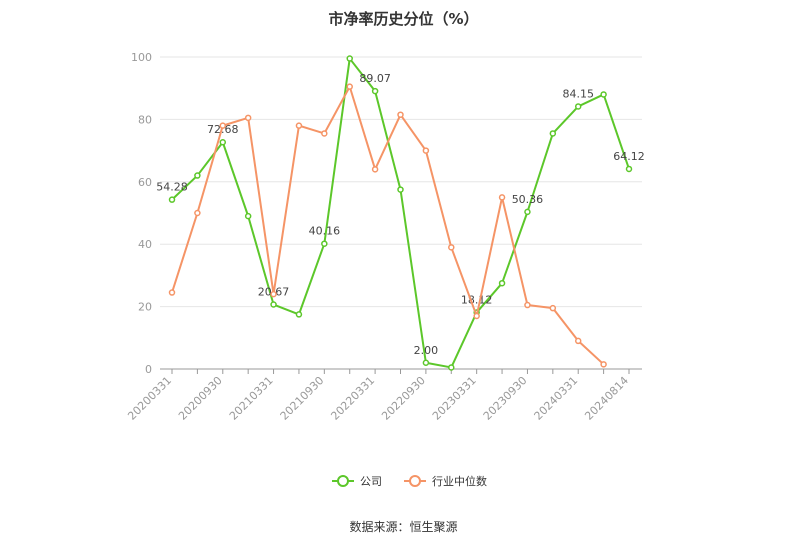 The image size is (807, 546). Describe the element at coordinates (145, 307) in the screenshot. I see `y-tick-label: 20` at that location.